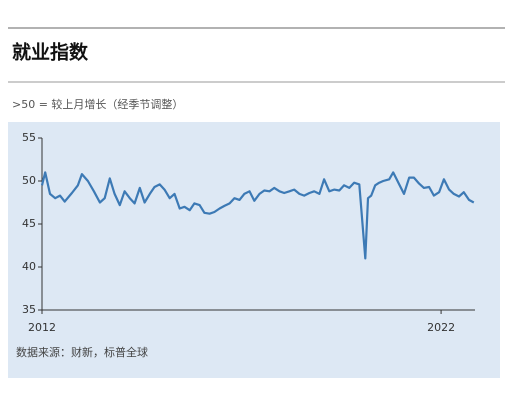  What do you see at coordinates (50, 52) in the screenshot?
I see `chart-title: 就业指数` at bounding box center [50, 52].